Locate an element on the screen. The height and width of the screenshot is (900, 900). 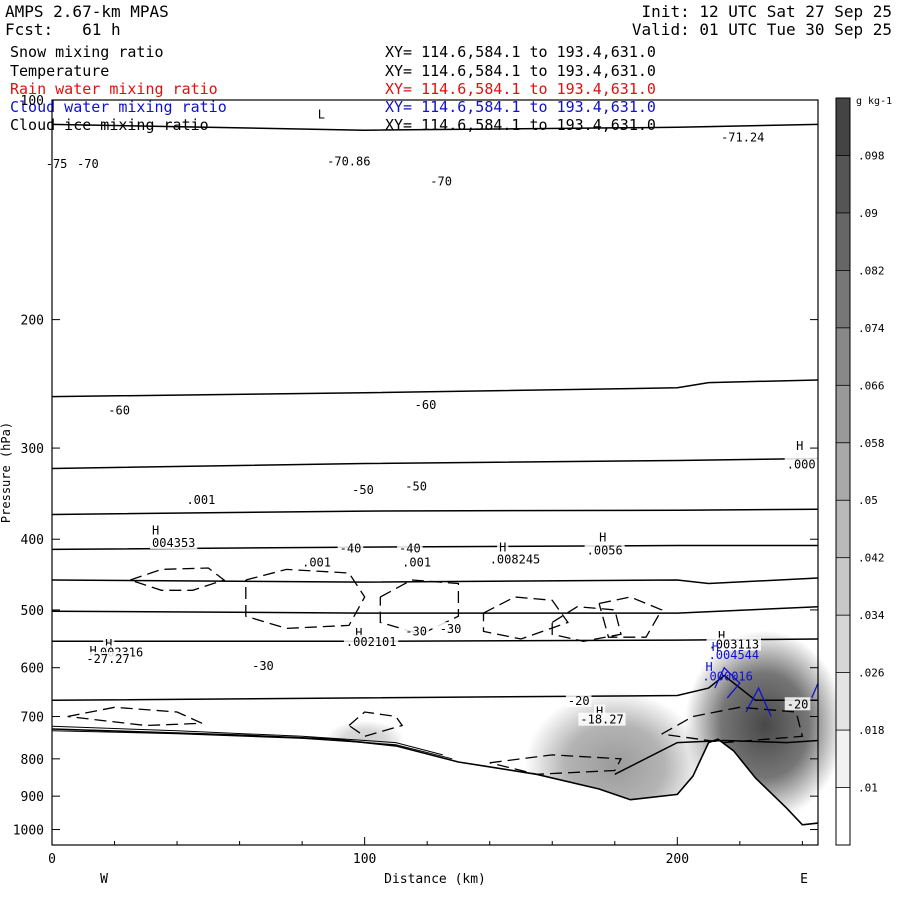
contour-label-30: -27.27 is located at coordinates (107, 659).